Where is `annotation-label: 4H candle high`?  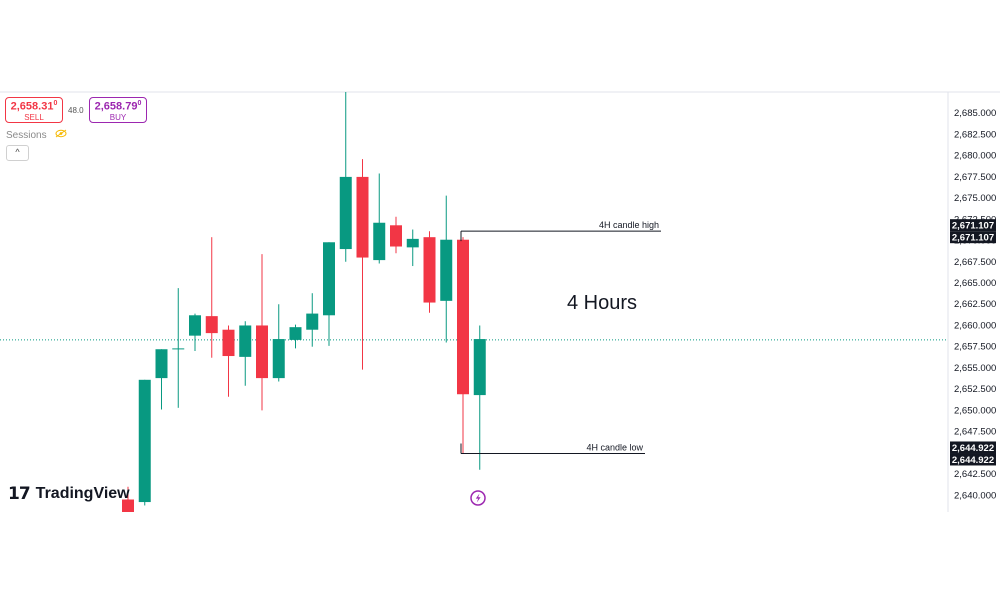
annotation-label: 4H candle high is located at coordinates (629, 225).